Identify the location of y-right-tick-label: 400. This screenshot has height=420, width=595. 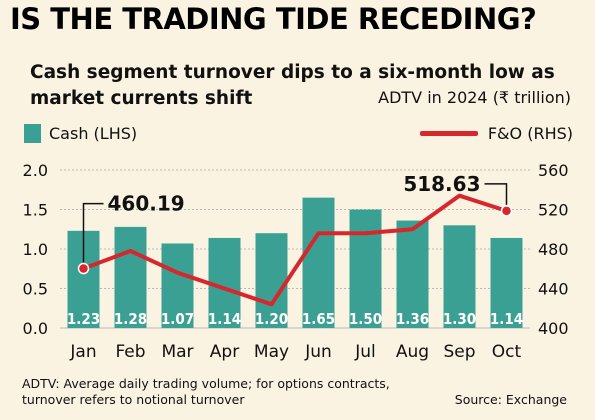
(553, 328).